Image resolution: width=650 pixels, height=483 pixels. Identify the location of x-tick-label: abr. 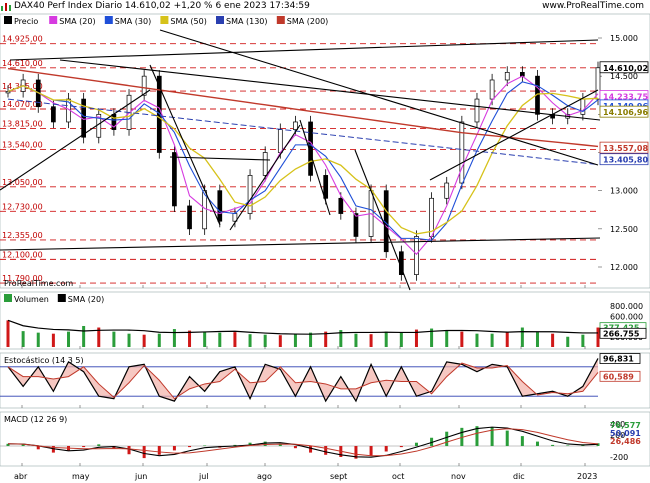
(21, 476).